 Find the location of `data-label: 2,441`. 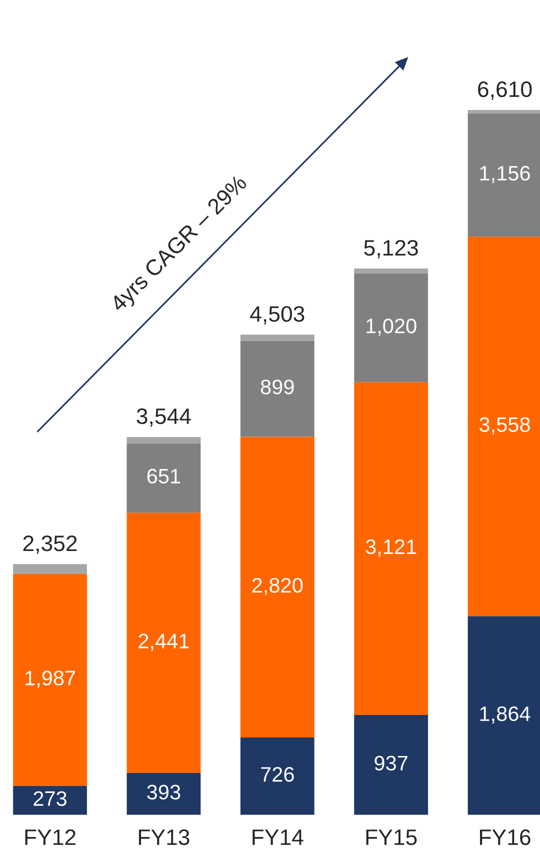

data-label: 2,441 is located at coordinates (163, 642).